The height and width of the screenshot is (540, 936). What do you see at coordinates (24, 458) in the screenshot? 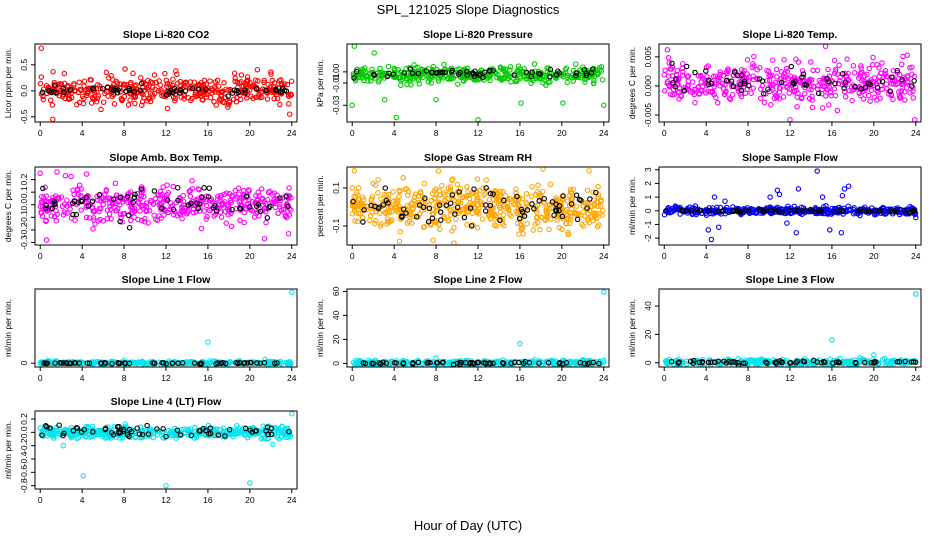
I see `y-tick-label: -0.4` at bounding box center [24, 458].